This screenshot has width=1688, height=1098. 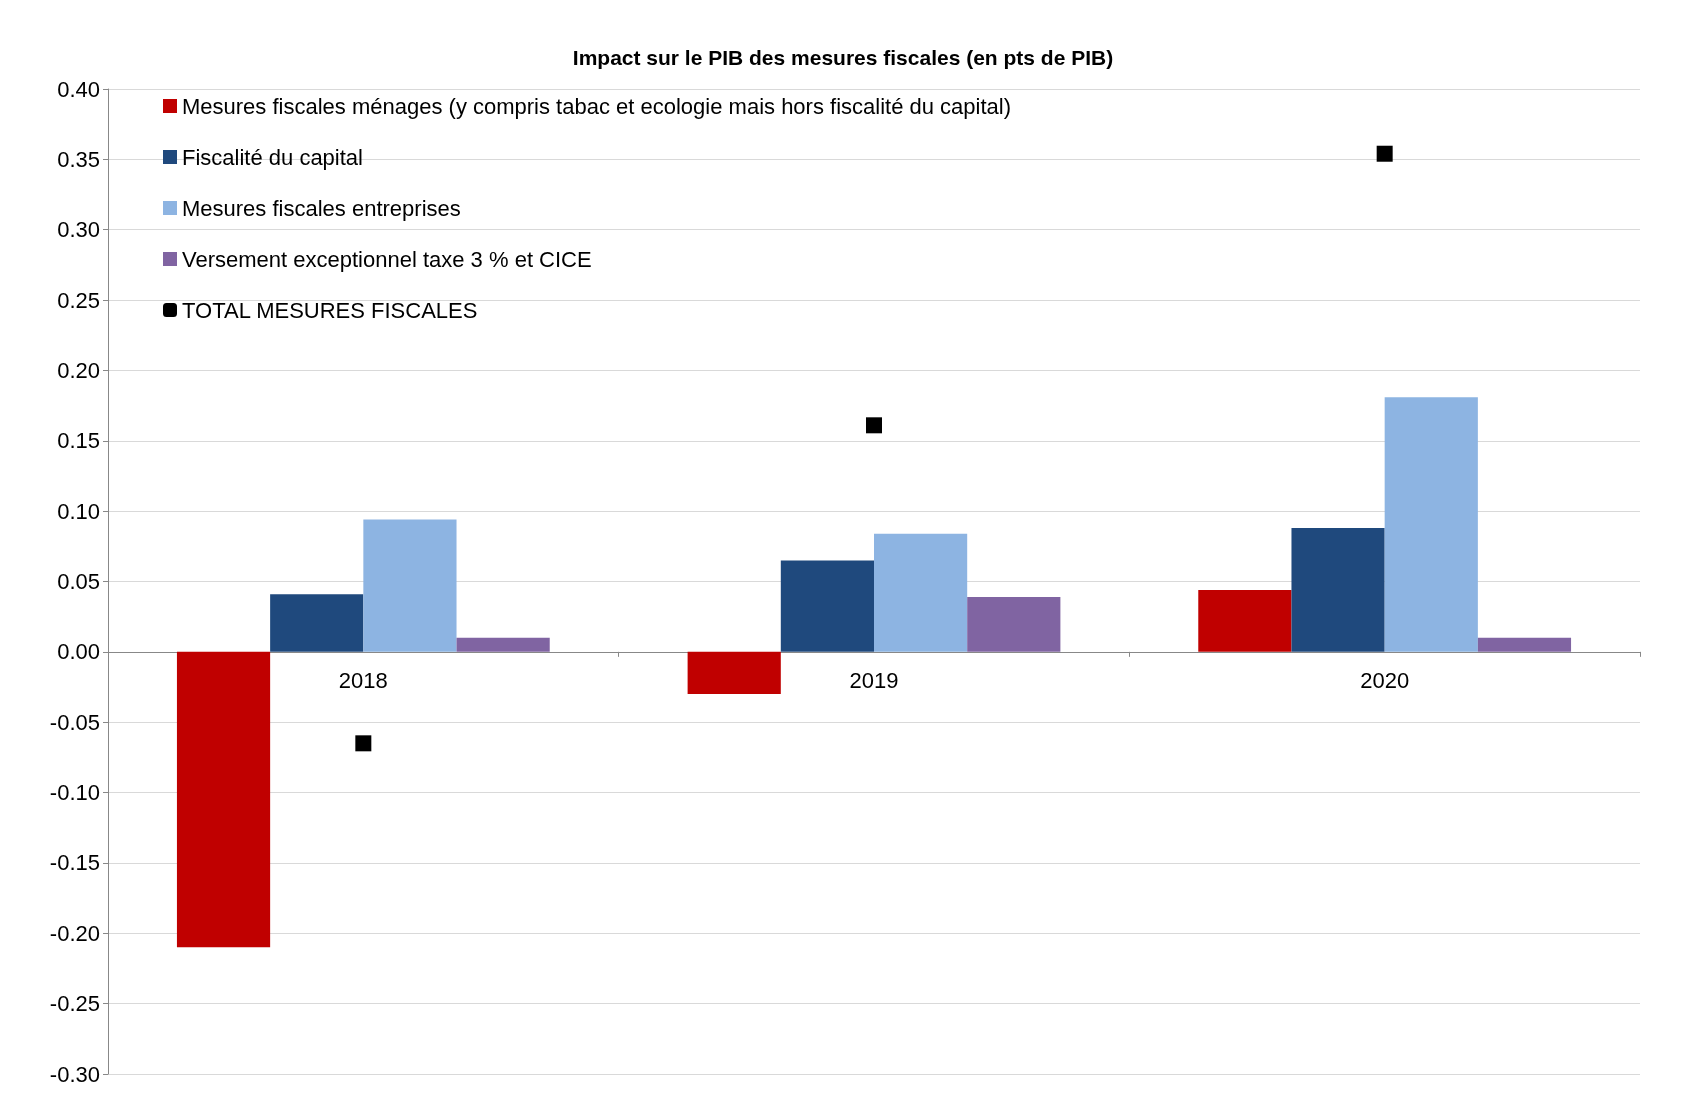 I want to click on y-tick-label: 0.30, so click(x=78, y=230).